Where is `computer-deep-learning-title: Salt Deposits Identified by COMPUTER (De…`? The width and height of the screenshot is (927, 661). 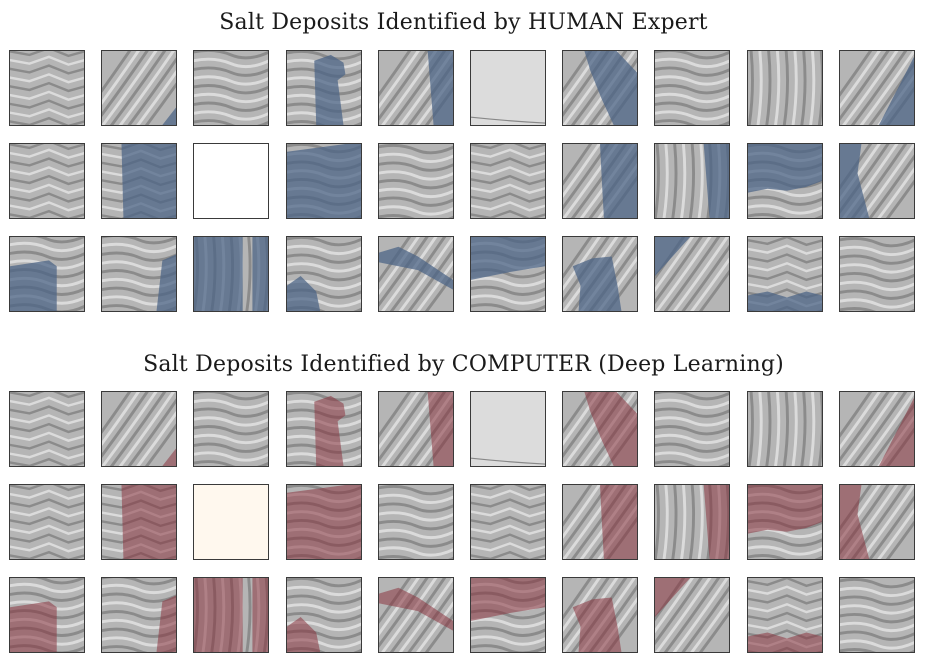 computer-deep-learning-title: Salt Deposits Identified by COMPUTER (De… is located at coordinates (463, 364).